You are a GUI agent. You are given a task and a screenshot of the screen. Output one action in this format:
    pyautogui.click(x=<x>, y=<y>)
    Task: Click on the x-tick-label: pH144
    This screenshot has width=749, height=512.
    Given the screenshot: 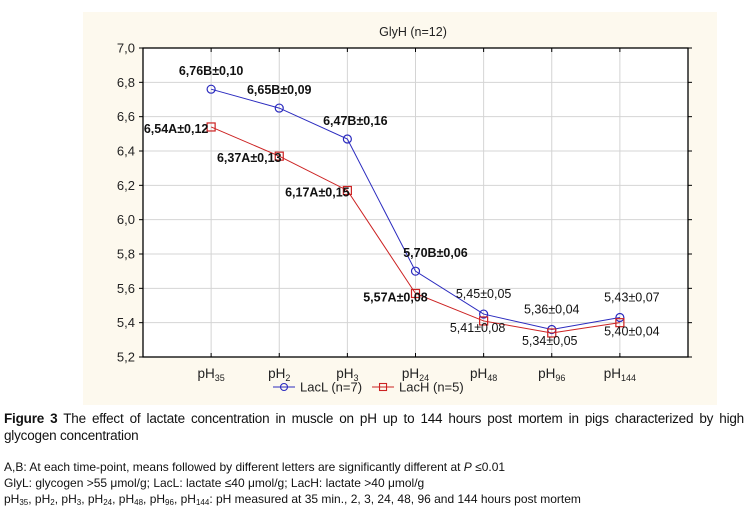 What is the action you would take?
    pyautogui.click(x=620, y=374)
    